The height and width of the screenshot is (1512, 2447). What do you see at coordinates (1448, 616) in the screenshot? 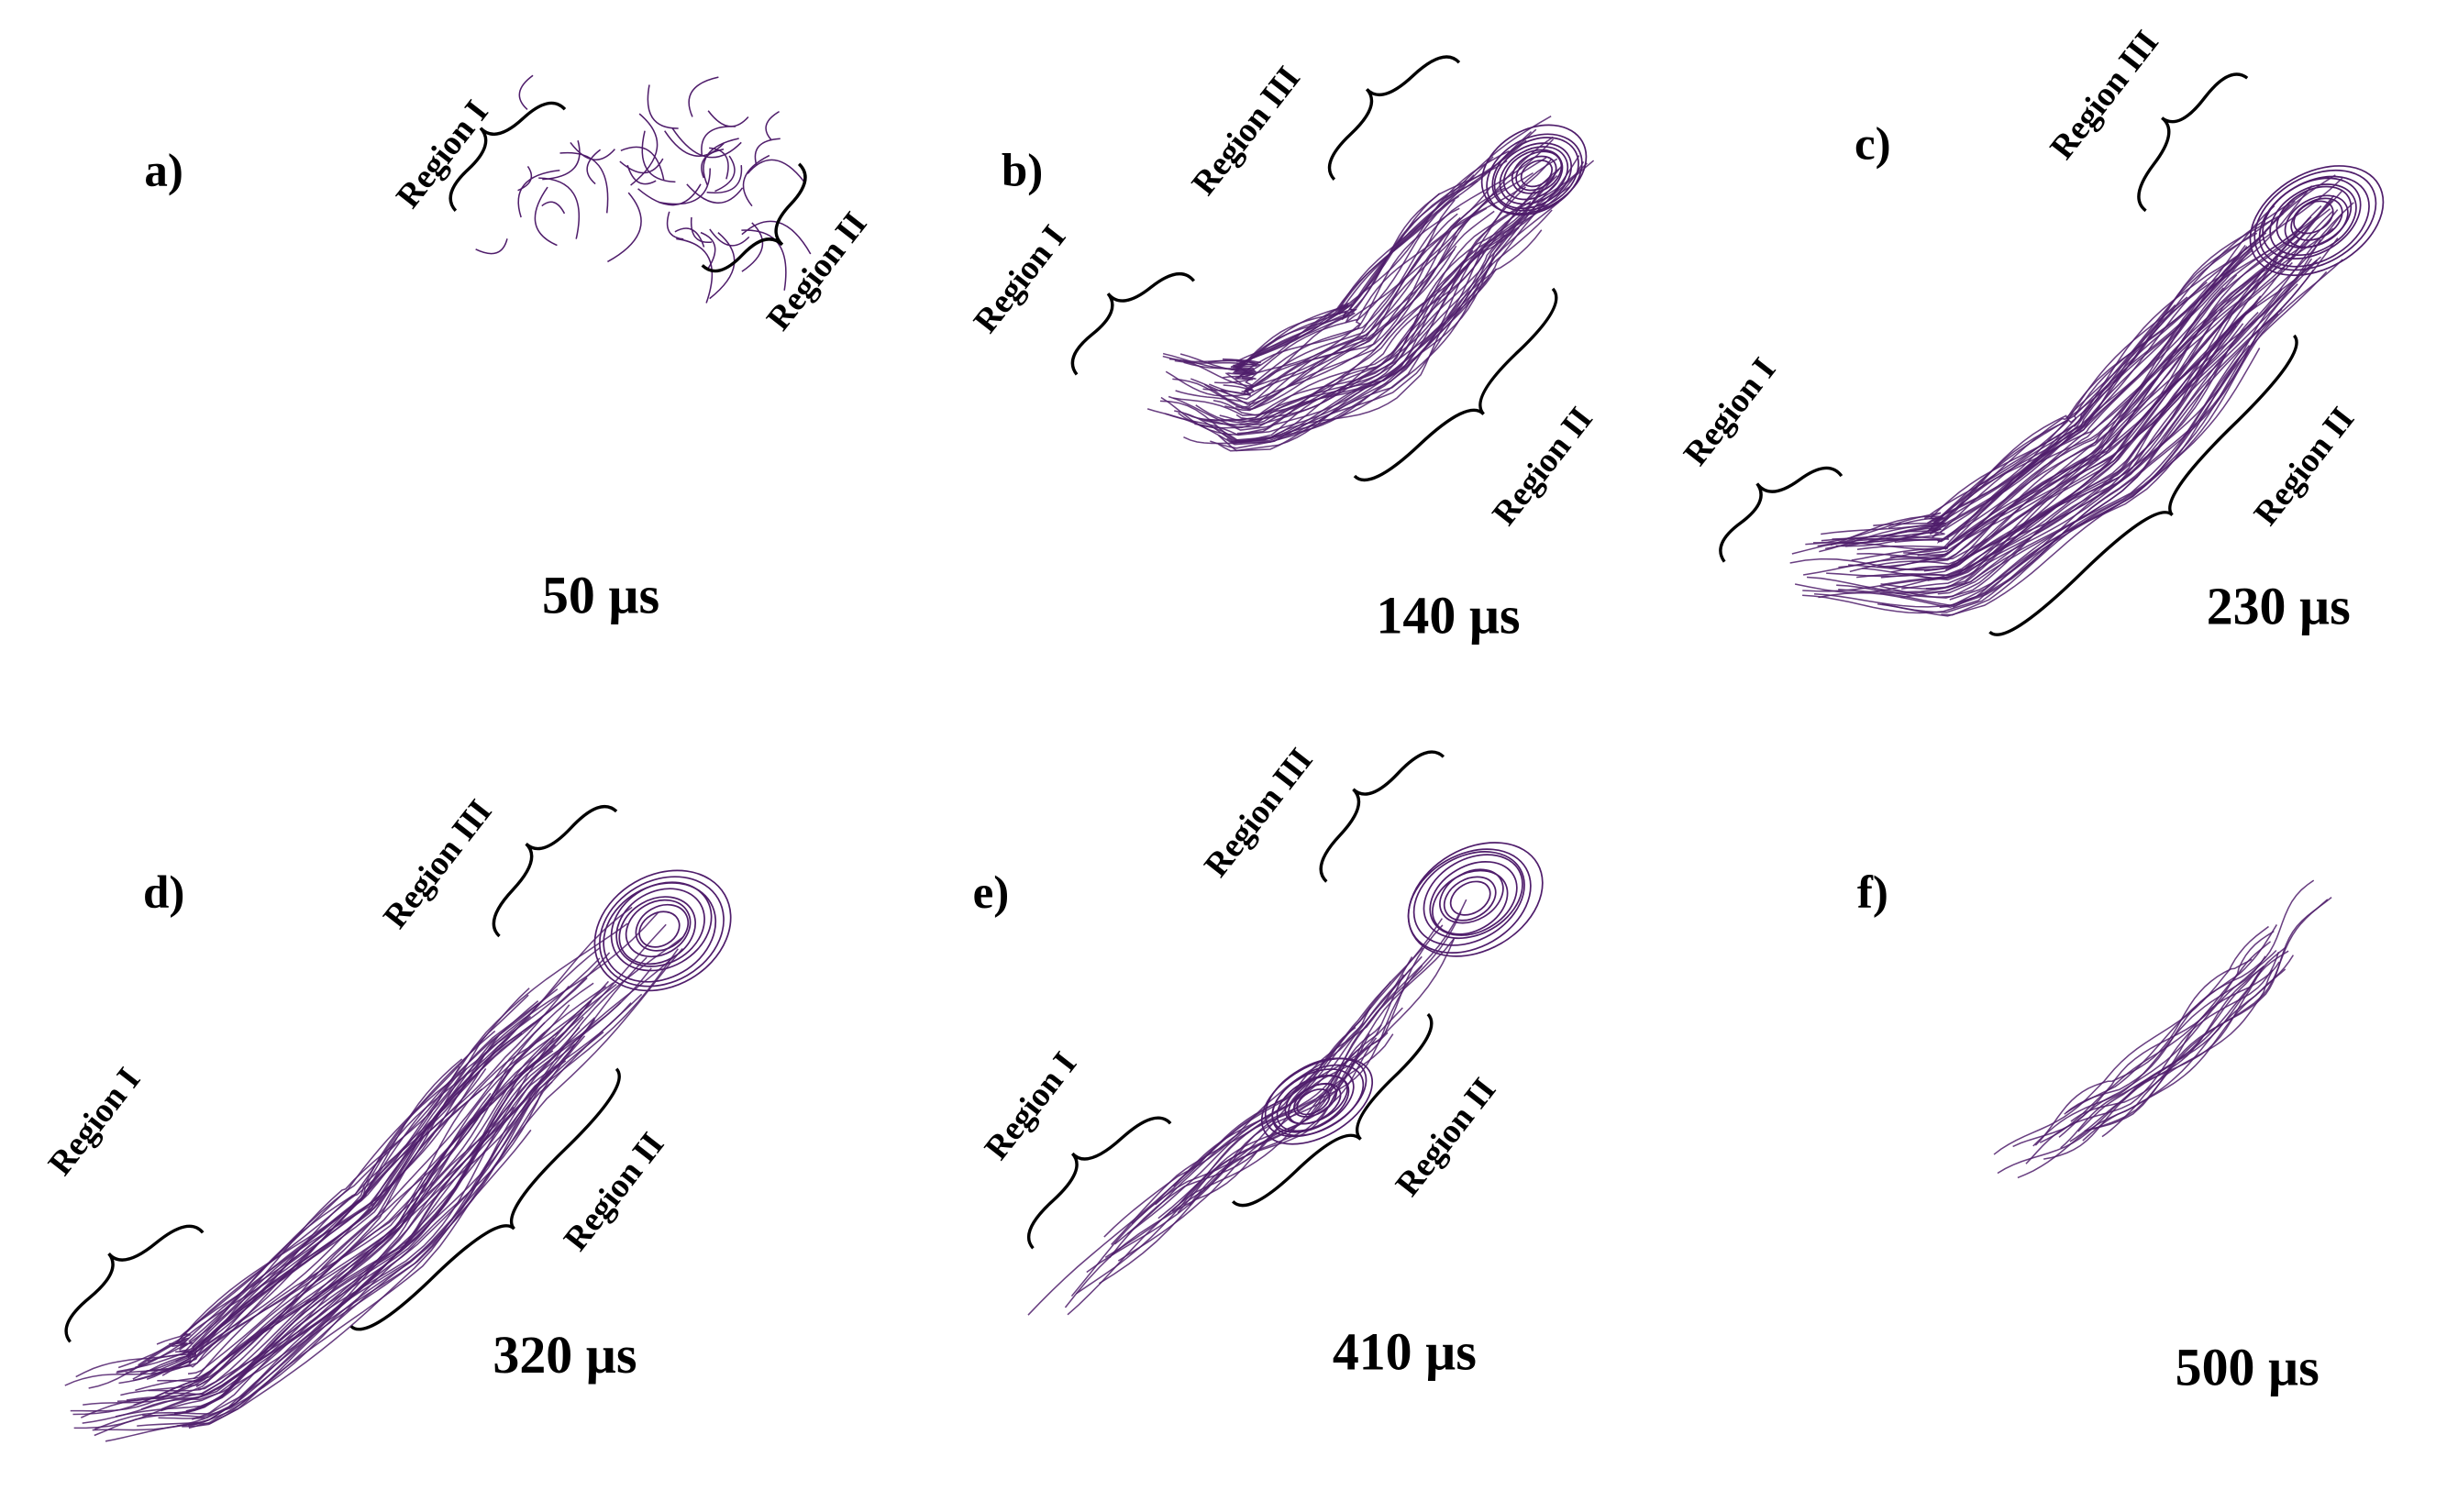
I see `time-label: 140 µs` at bounding box center [1448, 616].